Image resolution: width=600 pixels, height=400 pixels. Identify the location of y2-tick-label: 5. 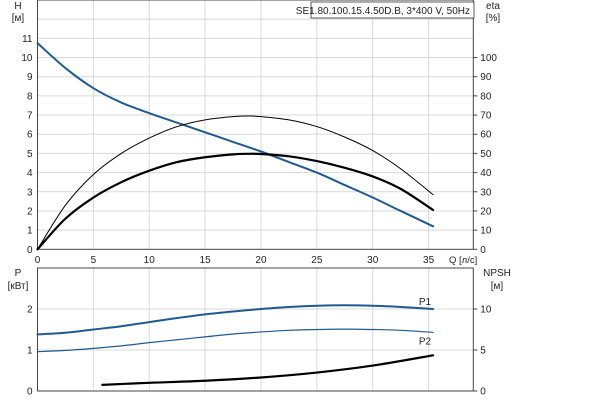
(483, 351).